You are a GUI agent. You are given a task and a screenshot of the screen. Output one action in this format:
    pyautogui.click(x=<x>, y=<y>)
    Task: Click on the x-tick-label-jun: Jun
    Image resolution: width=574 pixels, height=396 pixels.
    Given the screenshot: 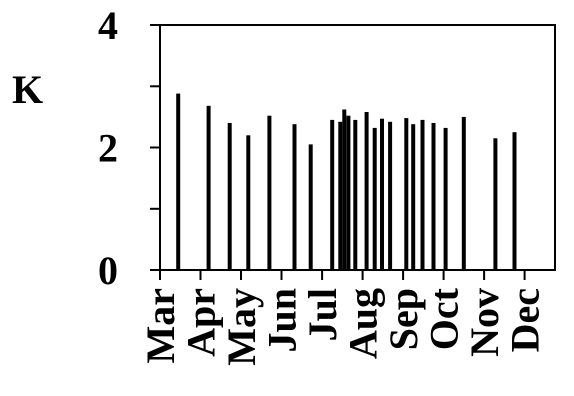 What is the action you would take?
    pyautogui.click(x=282, y=320)
    